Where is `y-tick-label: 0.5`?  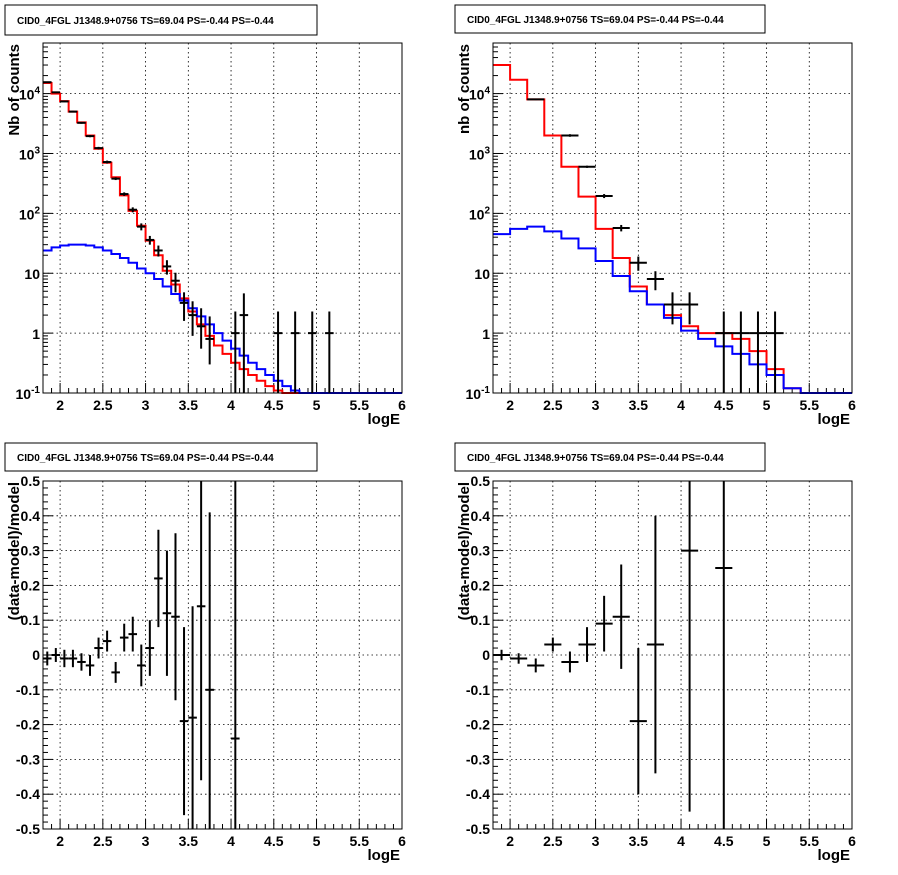 y-tick-label: 0.5 is located at coordinates (31, 481).